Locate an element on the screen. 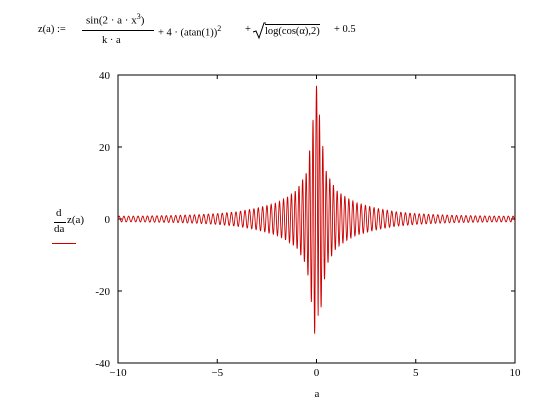 Image resolution: width=537 pixels, height=404 pixels. x-tick-label: 0 is located at coordinates (317, 373).